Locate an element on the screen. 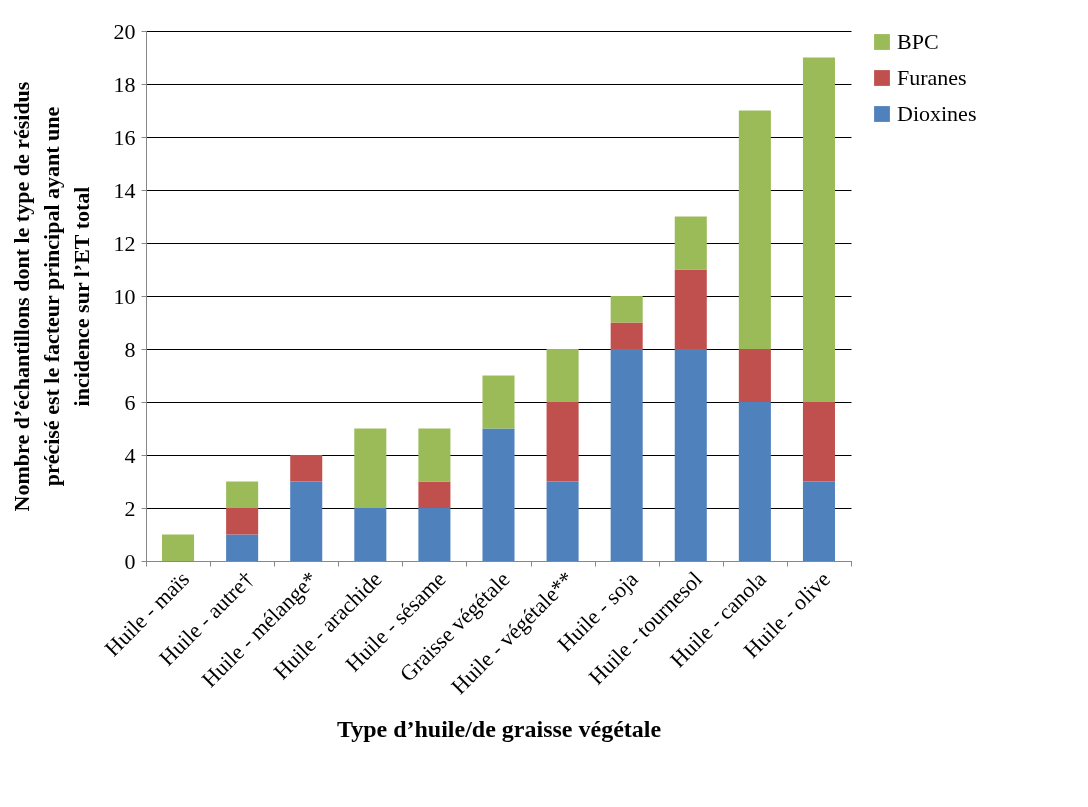 This screenshot has height=807, width=1088. y-tick-label: 6 is located at coordinates (130, 402).